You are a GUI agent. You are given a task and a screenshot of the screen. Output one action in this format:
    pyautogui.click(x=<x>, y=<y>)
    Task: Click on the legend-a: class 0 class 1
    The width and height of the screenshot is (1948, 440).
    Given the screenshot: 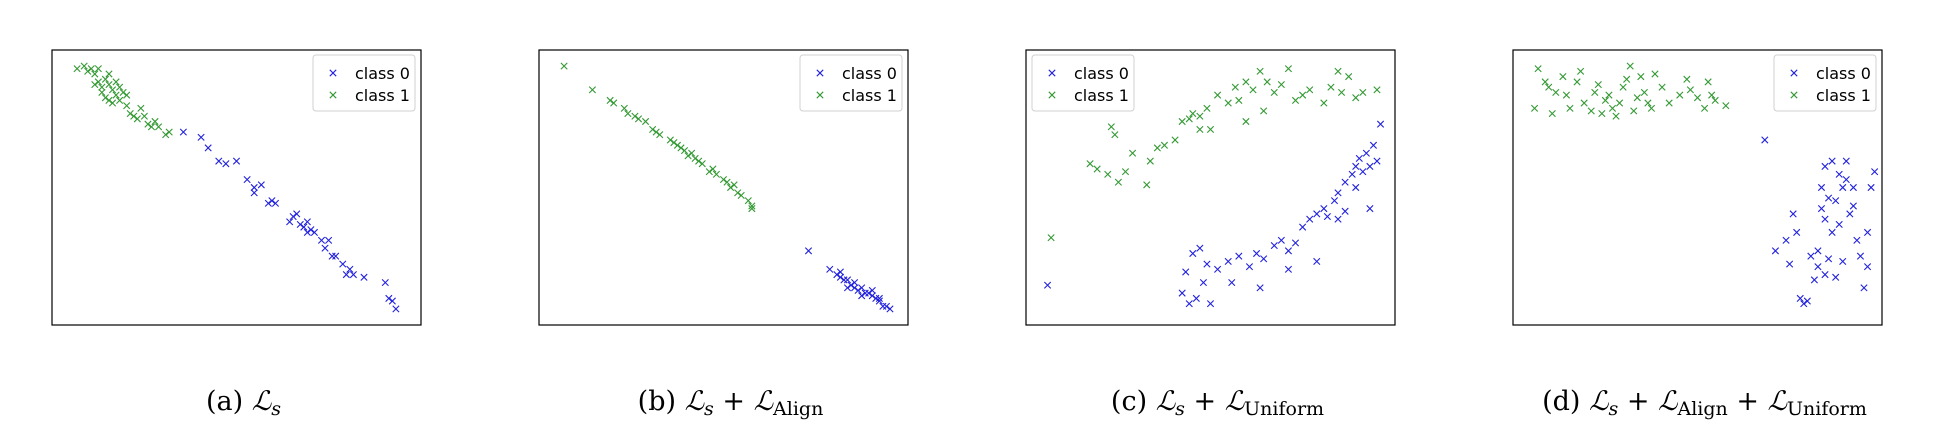 What is the action you would take?
    pyautogui.click(x=364, y=83)
    